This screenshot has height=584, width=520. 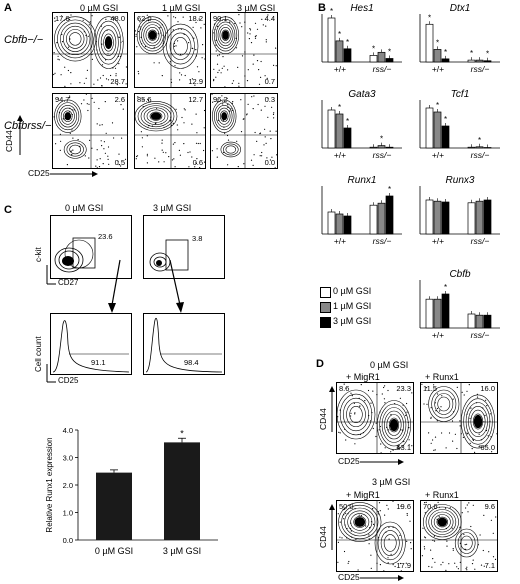 What do you see at coordinates (182, 491) in the screenshot?
I see `c-bar` at bounding box center [182, 491].